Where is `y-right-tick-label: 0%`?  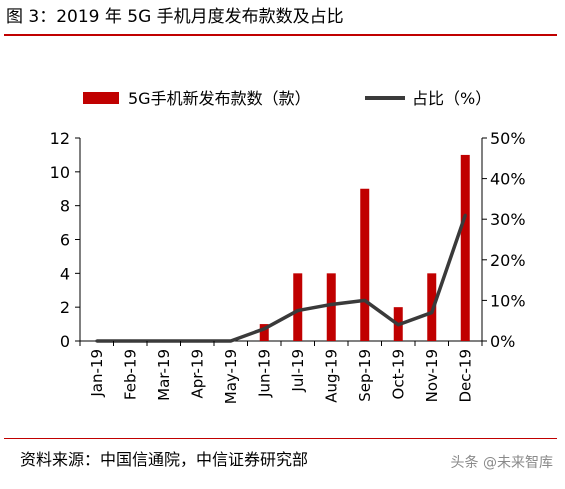 y-right-tick-label: 0% is located at coordinates (502, 341).